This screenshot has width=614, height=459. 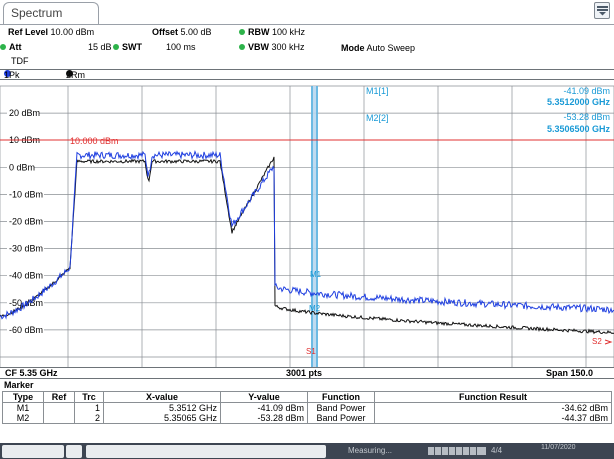 What do you see at coordinates (23, 418) in the screenshot?
I see `cell-type: M2` at bounding box center [23, 418].